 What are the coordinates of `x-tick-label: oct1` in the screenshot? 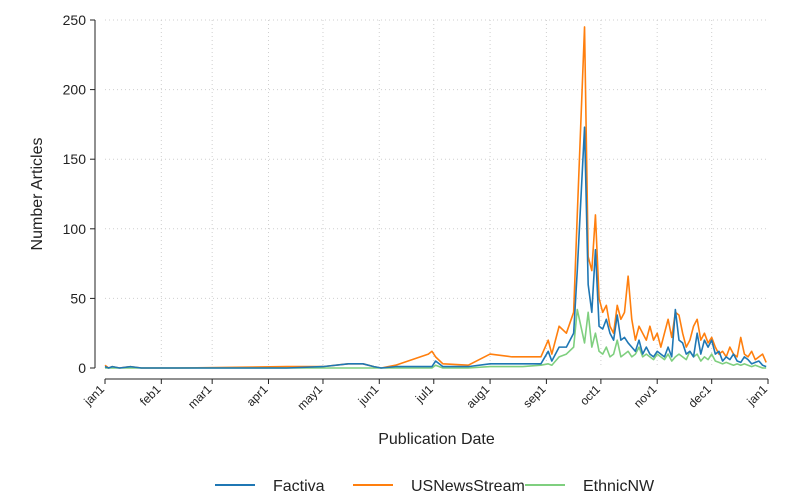 It's located at (590, 395).